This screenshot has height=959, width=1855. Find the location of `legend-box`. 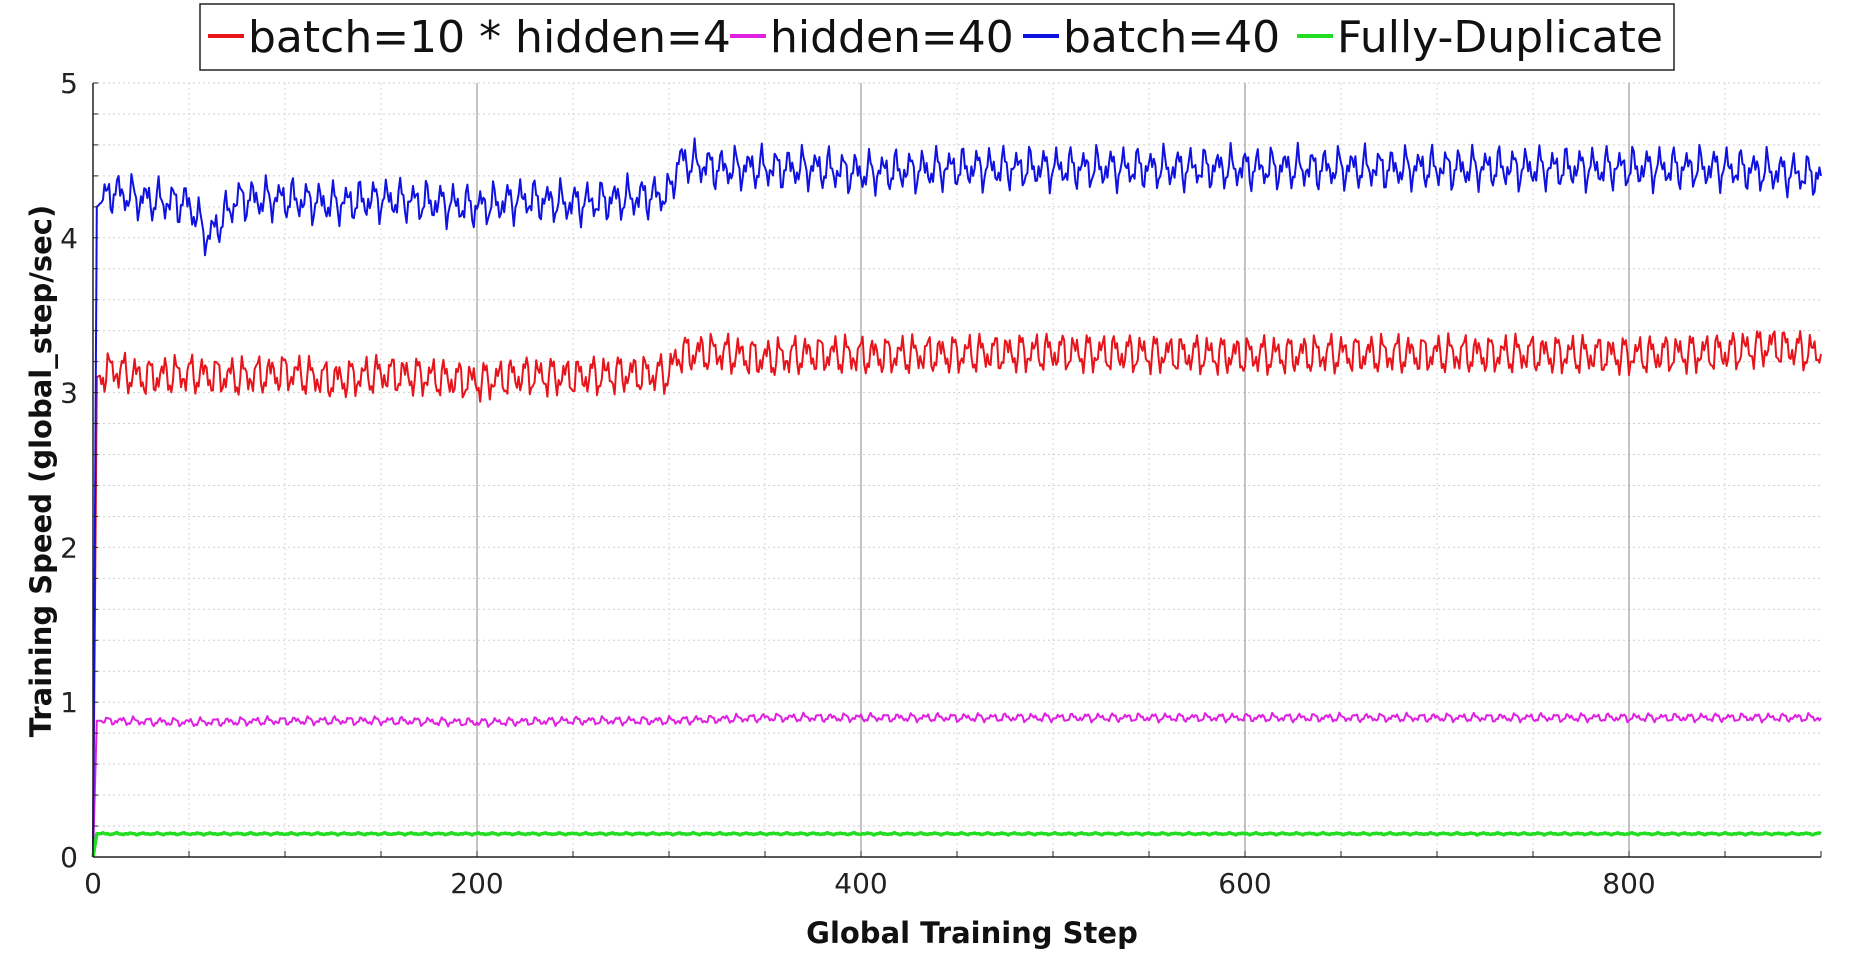

legend-box is located at coordinates (937, 37).